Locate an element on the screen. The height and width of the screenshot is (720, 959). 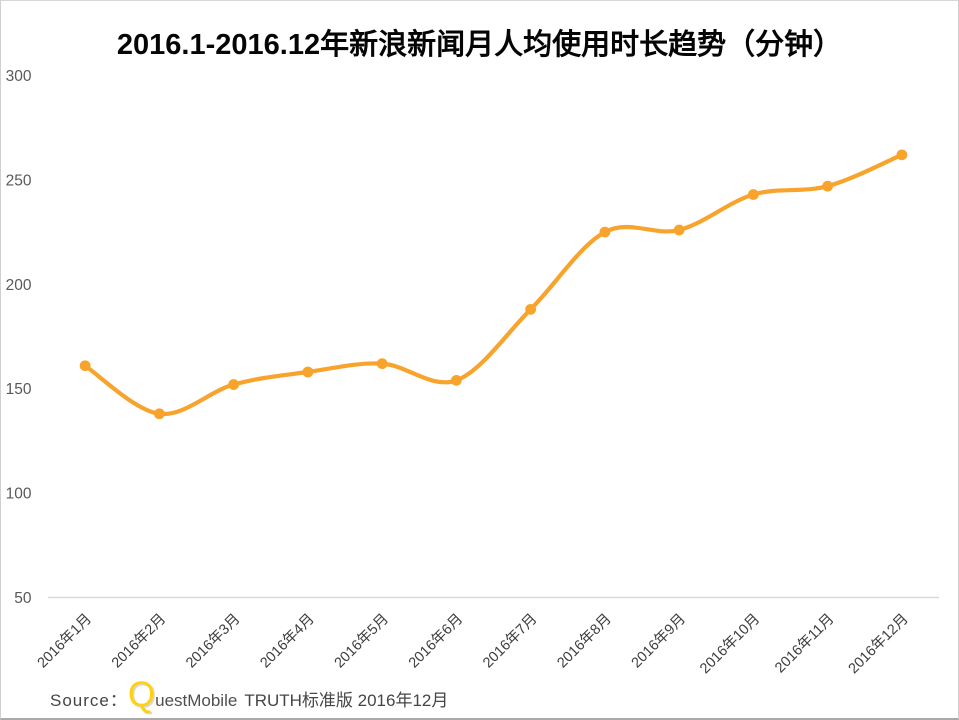
x-axis-tick-label: 2016年1月 is located at coordinates (64, 640).